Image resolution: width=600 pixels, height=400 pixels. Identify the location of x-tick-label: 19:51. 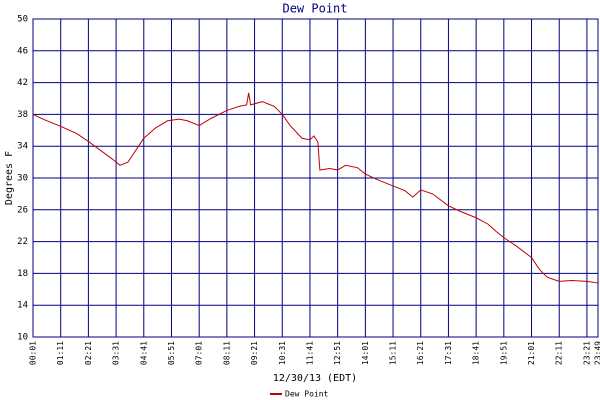
(503, 353).